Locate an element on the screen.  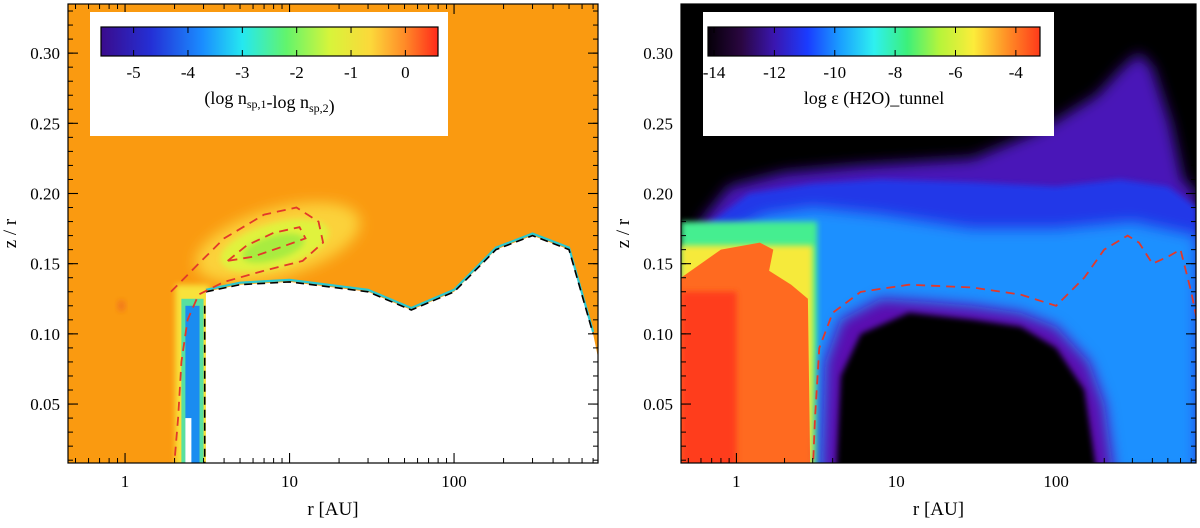
right-y-tick-label: 0.05 is located at coordinates (658, 404).